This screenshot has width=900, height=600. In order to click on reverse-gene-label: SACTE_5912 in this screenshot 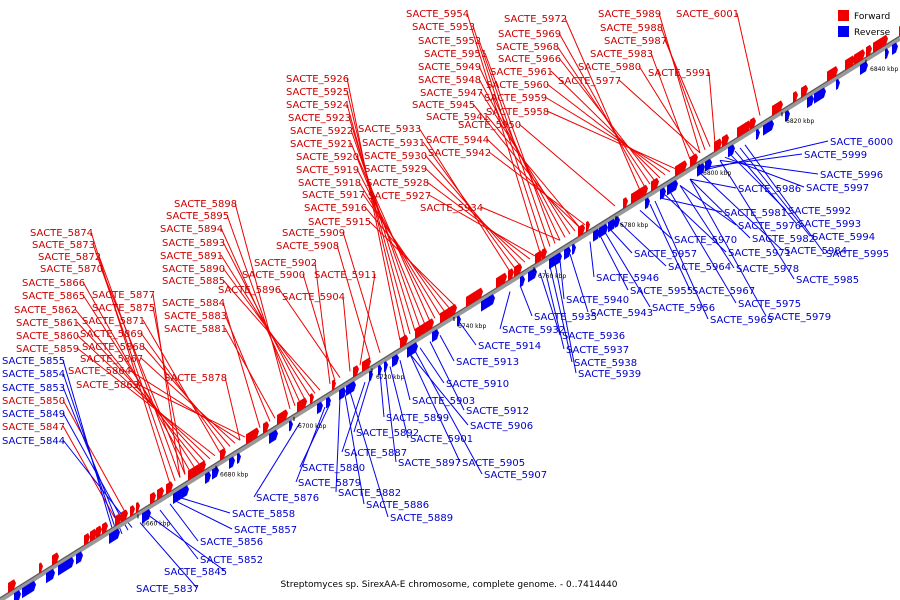, I will do `click(497, 411)`.